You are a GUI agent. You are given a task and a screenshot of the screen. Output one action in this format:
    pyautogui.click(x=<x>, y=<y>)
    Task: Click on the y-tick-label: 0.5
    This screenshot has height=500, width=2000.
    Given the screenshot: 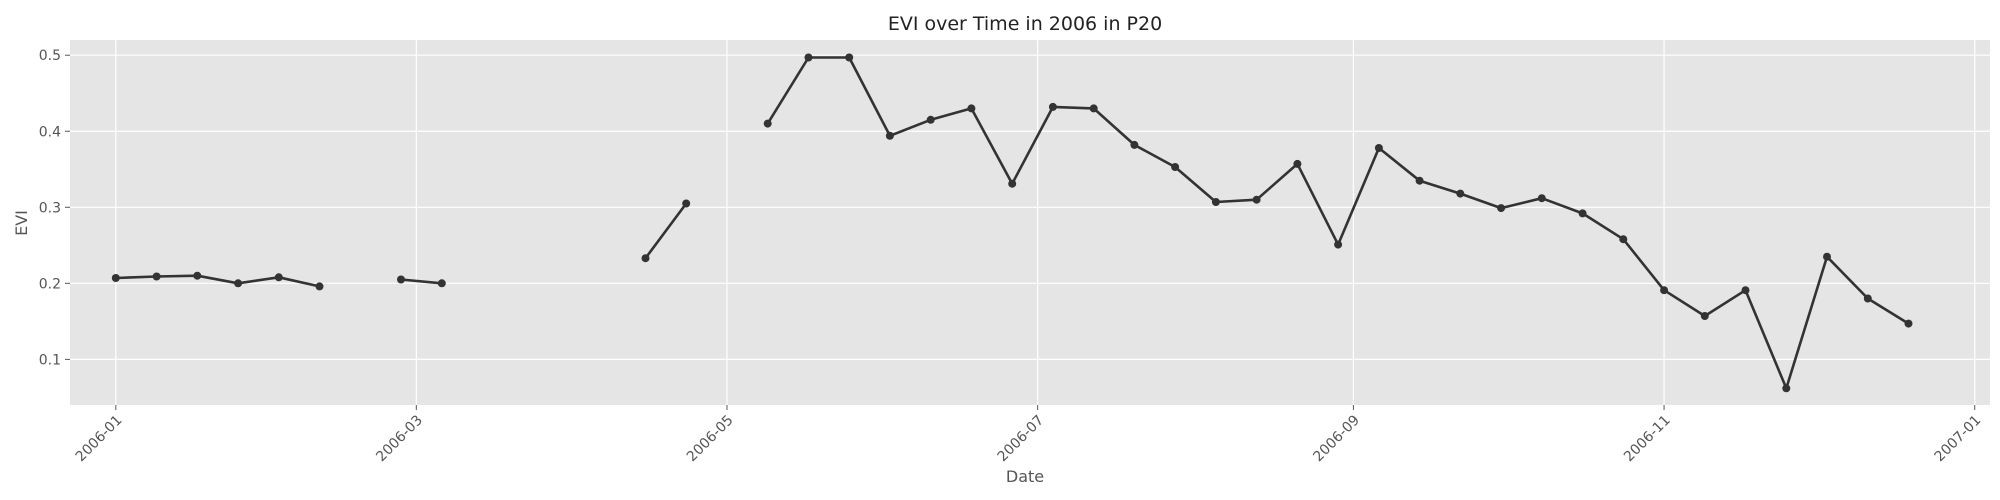 What is the action you would take?
    pyautogui.click(x=50, y=56)
    